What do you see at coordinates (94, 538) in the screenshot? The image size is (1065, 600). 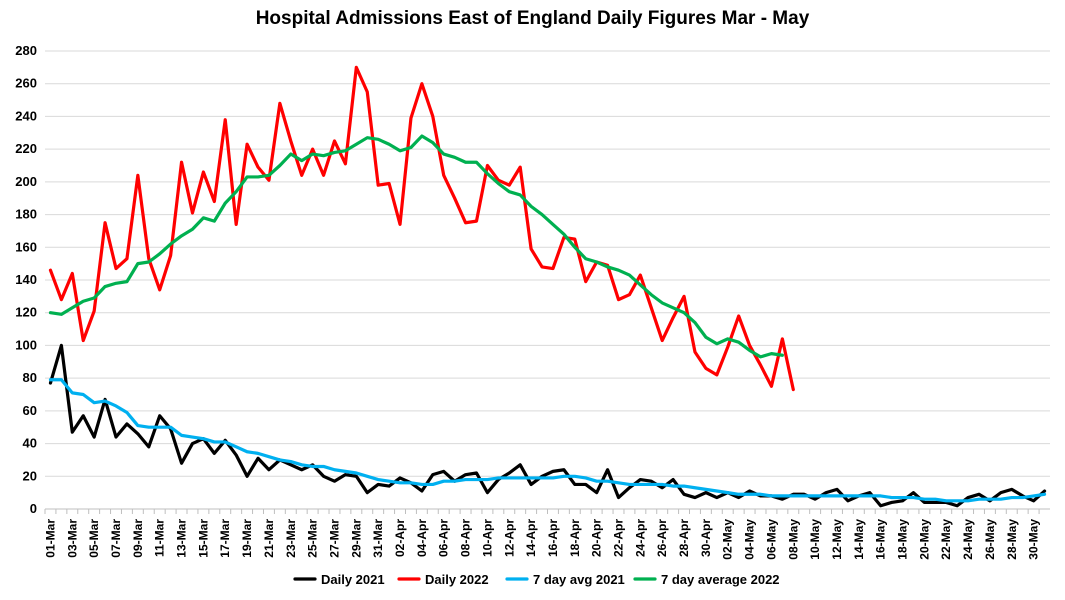 I see `x-tick-label: 05-Mar` at bounding box center [94, 538].